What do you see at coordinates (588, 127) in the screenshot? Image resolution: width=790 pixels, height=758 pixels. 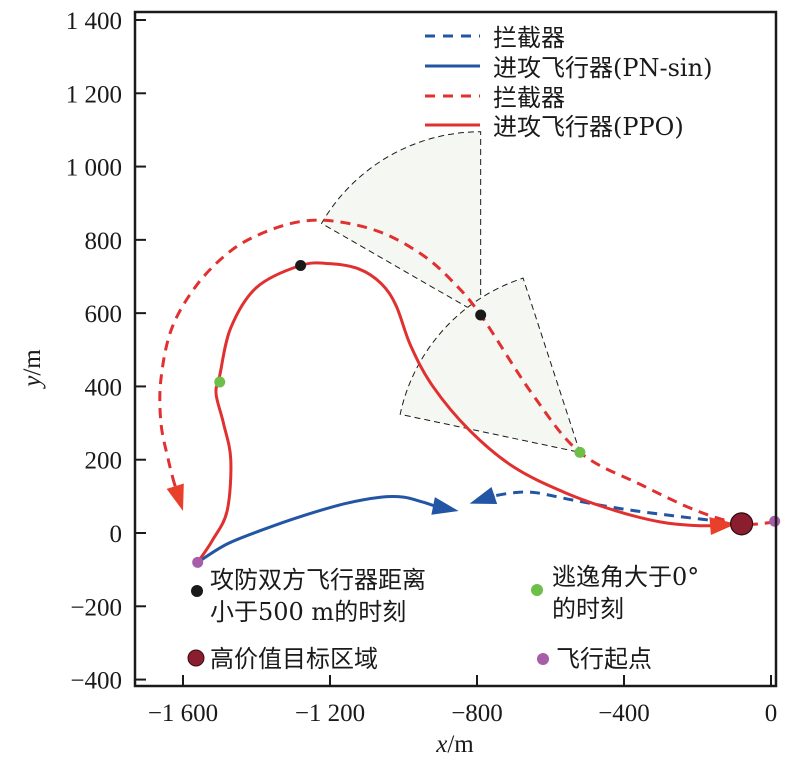 I see `legend-label: 进攻飞行器(PPO)` at bounding box center [588, 127].